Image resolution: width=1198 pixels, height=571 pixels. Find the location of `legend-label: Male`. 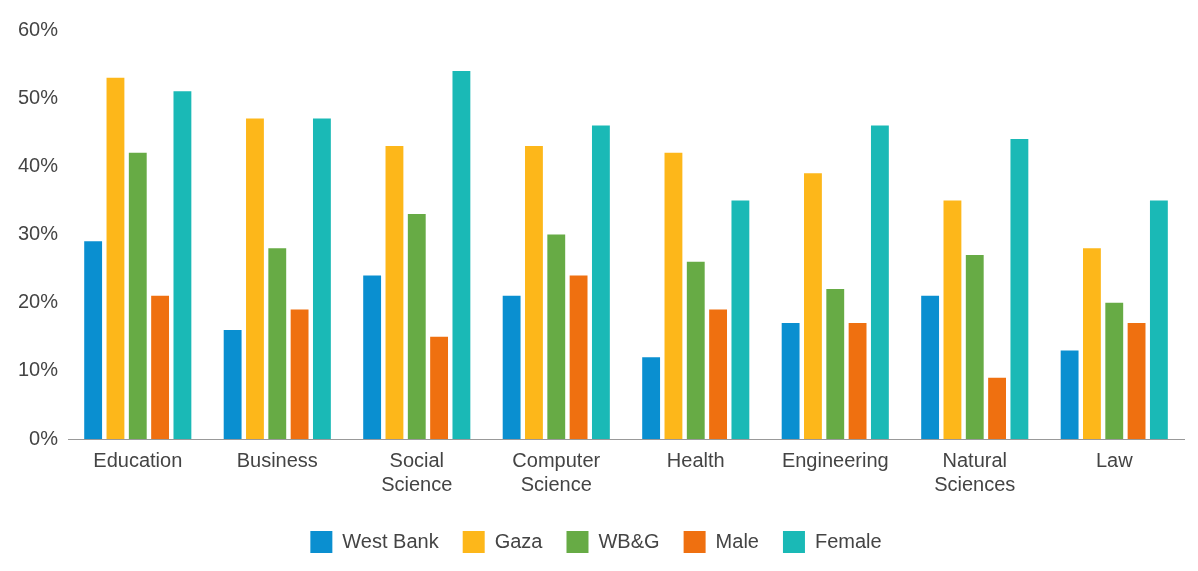

legend-label: Male is located at coordinates (737, 540).